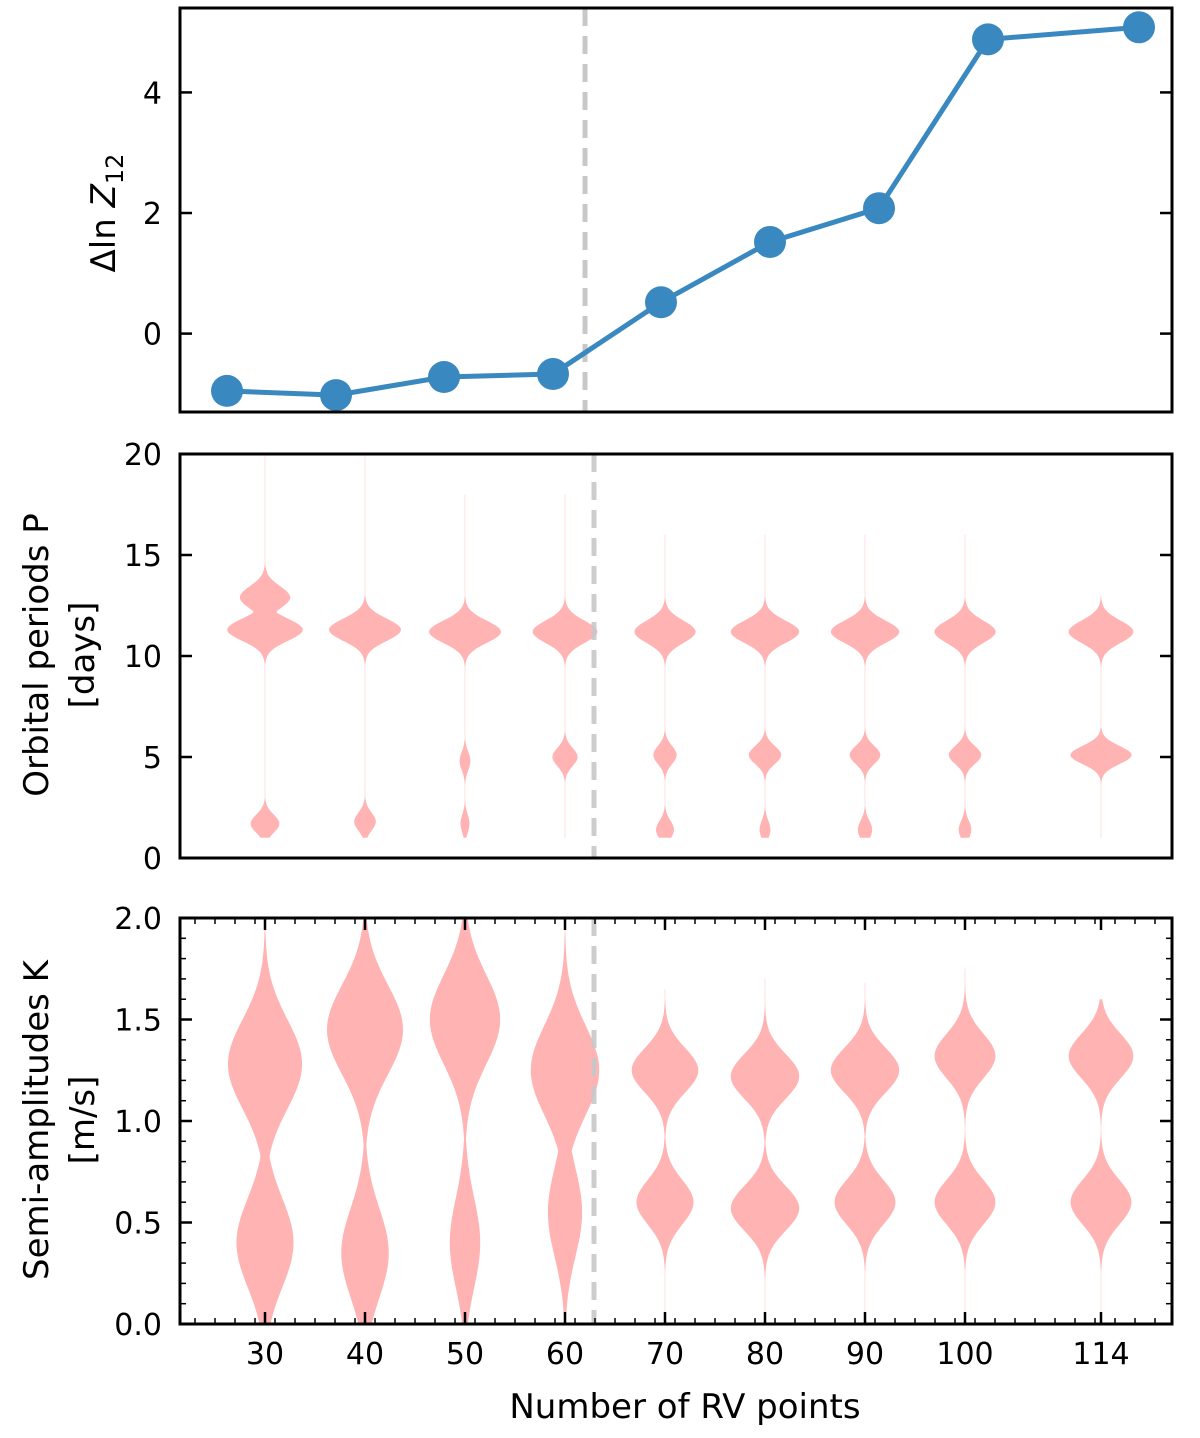 The image size is (1200, 1438). Describe the element at coordinates (765, 1354) in the screenshot. I see `x-tick-label: 80` at that location.